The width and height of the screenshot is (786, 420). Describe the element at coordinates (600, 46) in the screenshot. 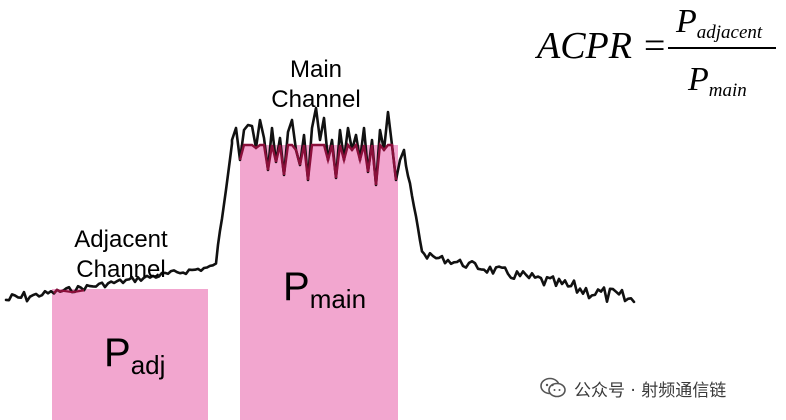

I see `formula-lhs: ACPR =` at that location.